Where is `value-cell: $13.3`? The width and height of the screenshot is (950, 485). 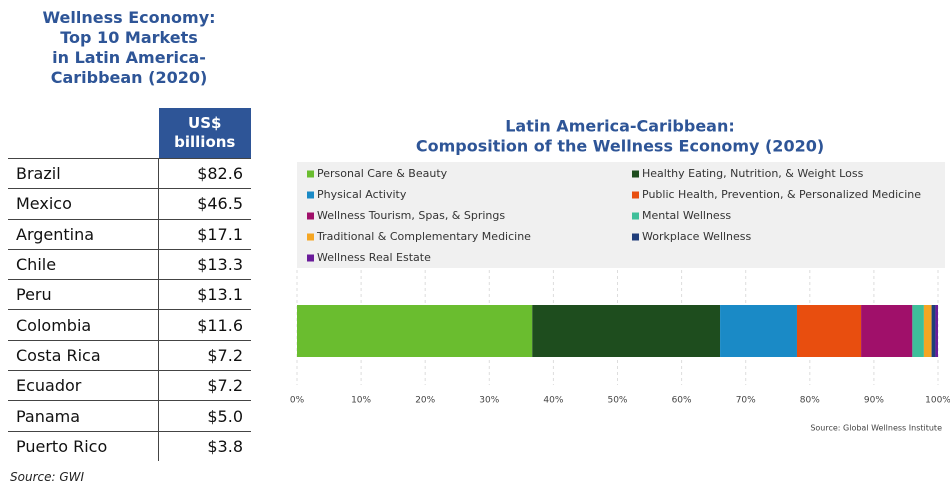 value-cell: $13.3 is located at coordinates (204, 264).